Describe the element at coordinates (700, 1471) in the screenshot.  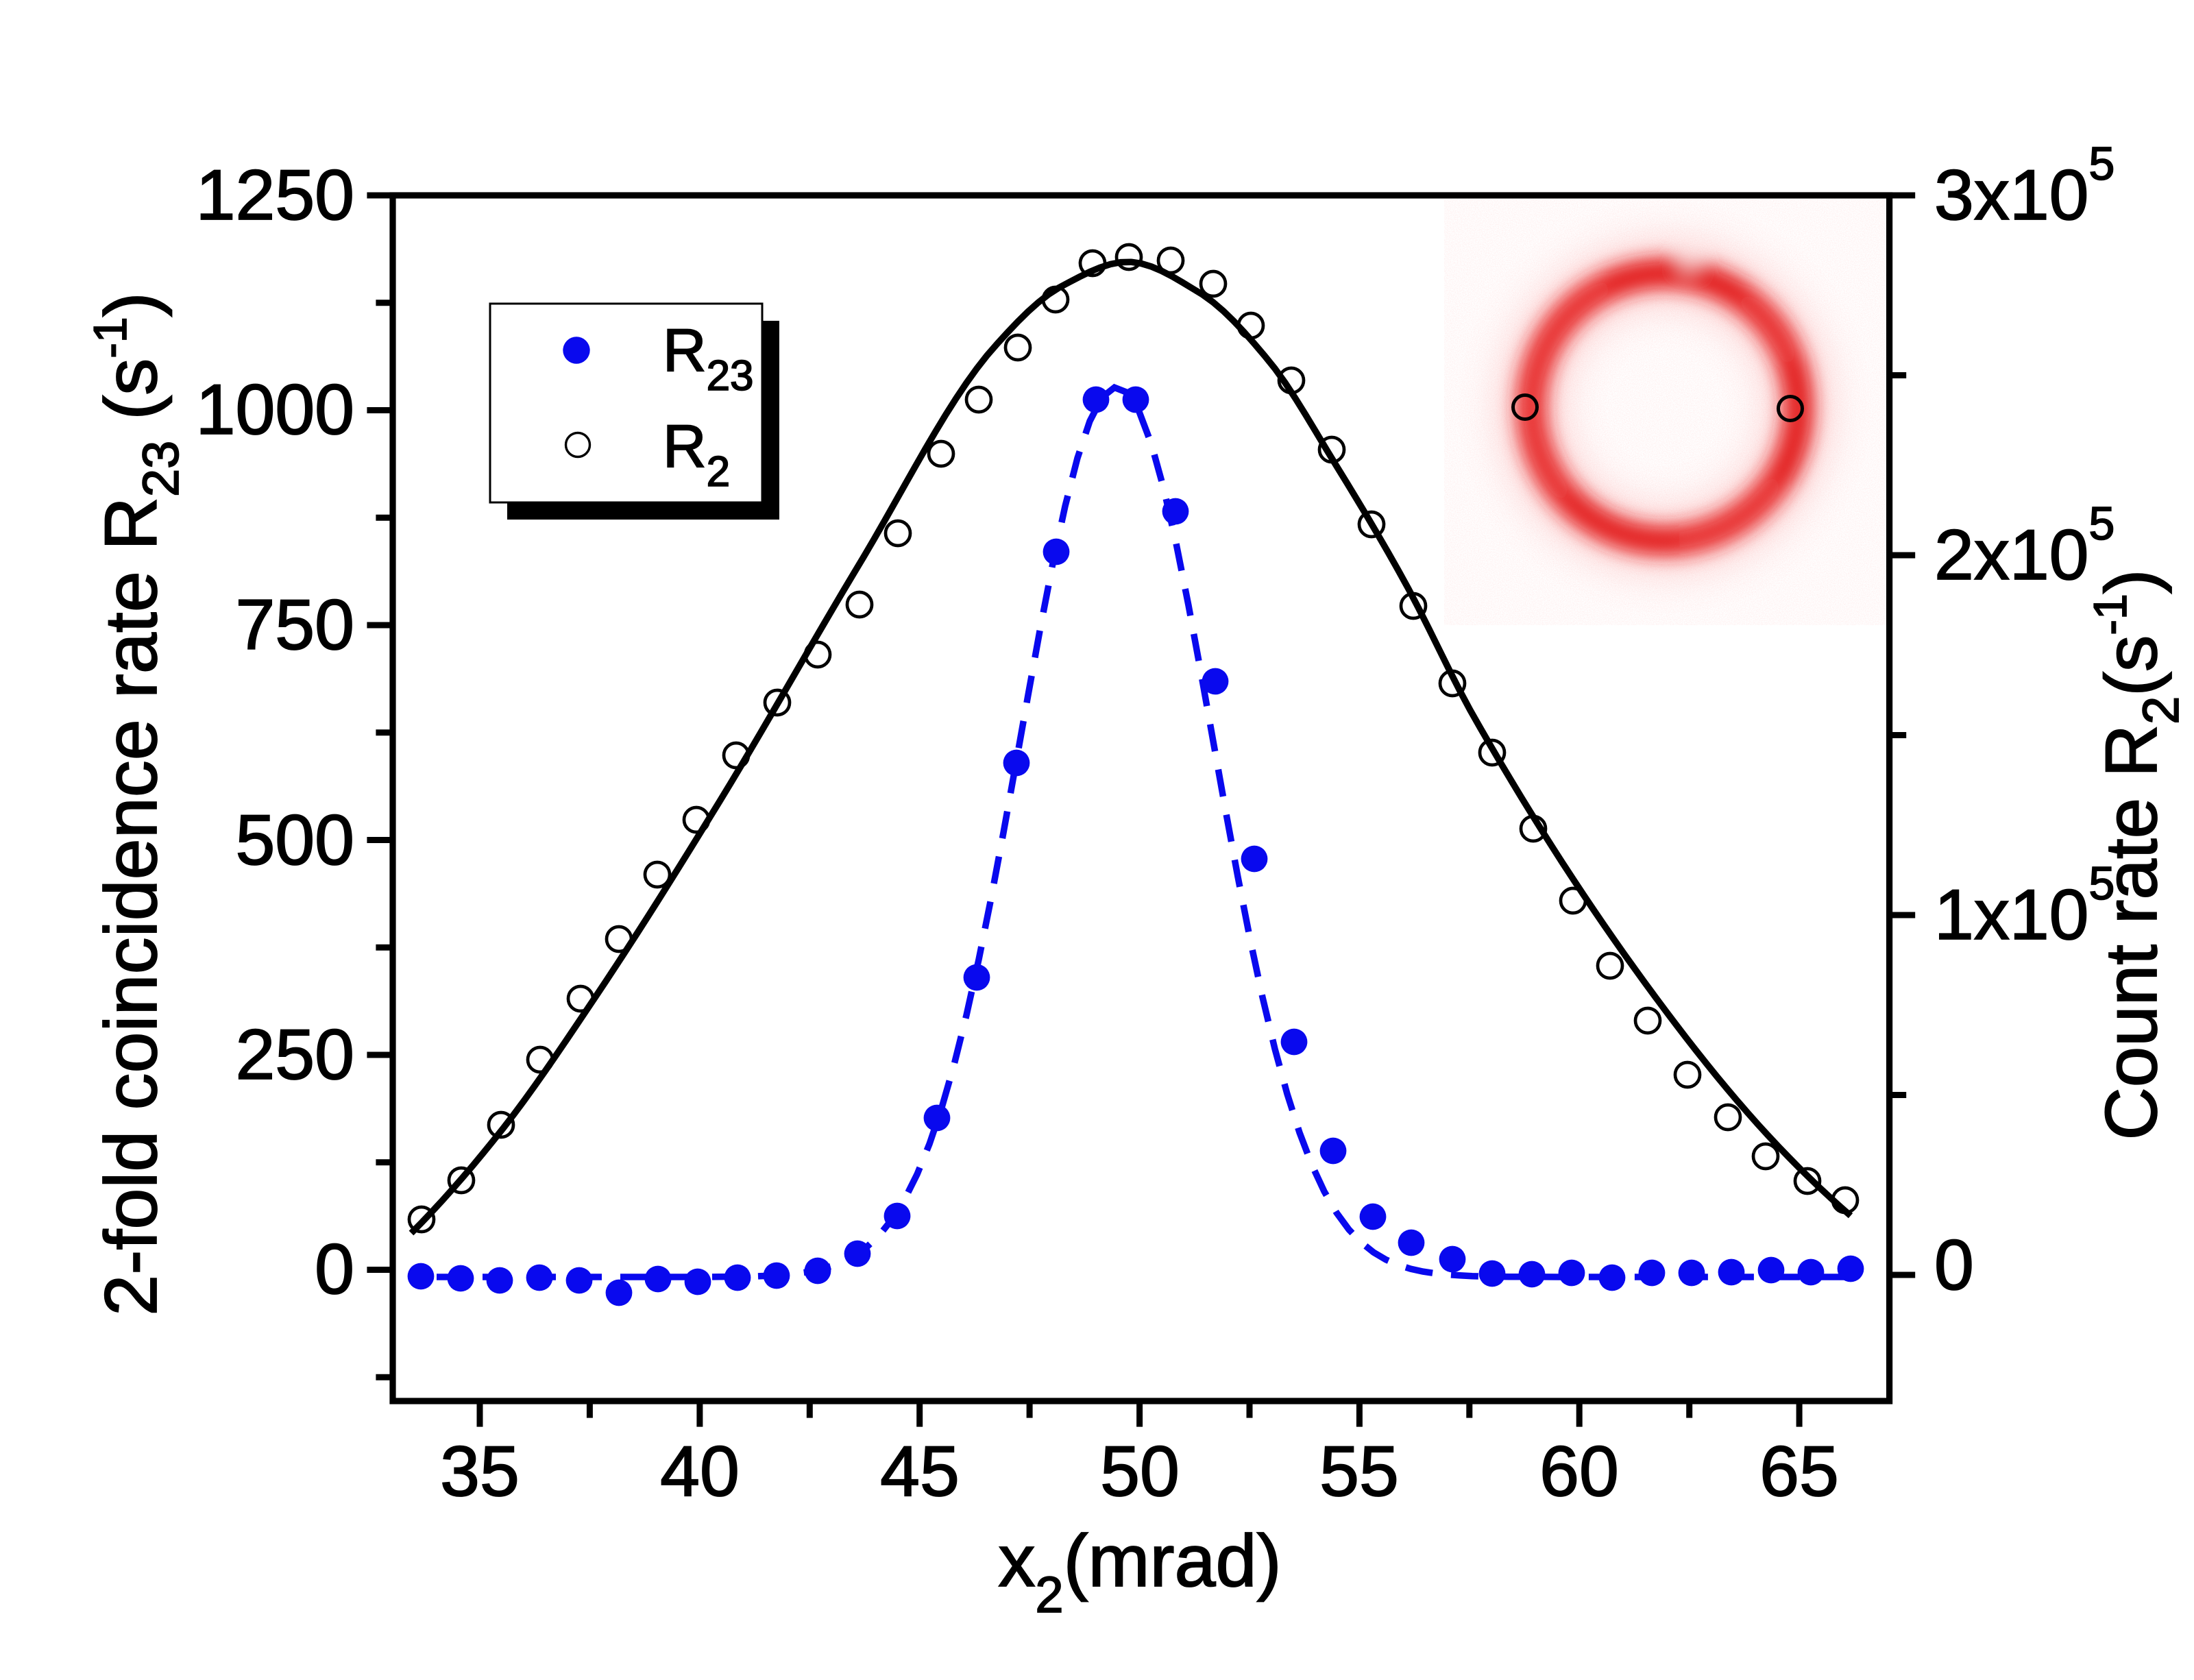
I see `svg-text: 40` at that location.